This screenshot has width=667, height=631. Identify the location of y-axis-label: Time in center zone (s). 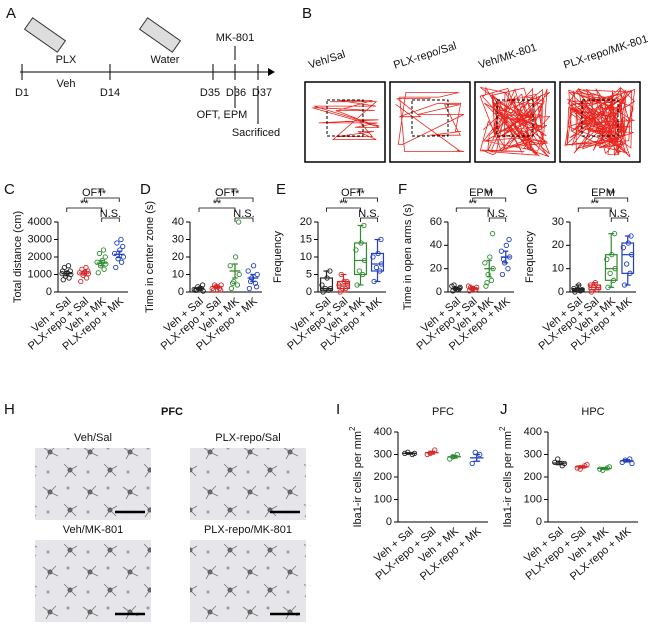
(150, 257).